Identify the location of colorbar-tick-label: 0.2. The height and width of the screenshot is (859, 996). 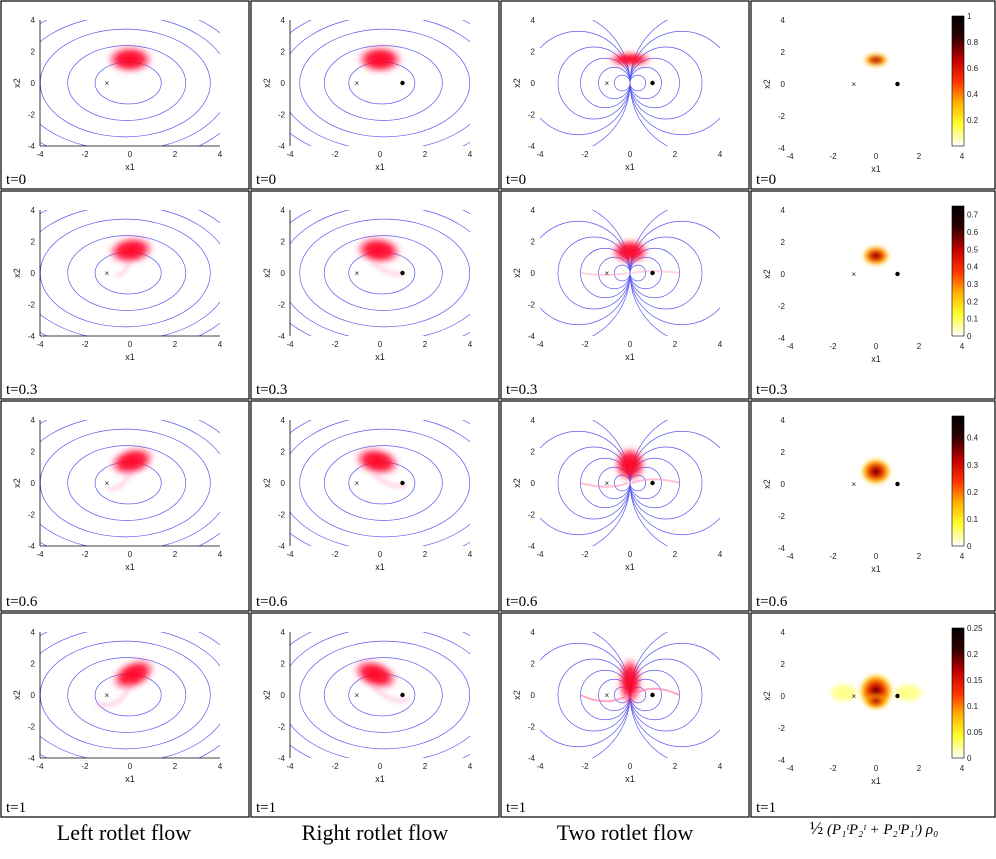
(973, 120).